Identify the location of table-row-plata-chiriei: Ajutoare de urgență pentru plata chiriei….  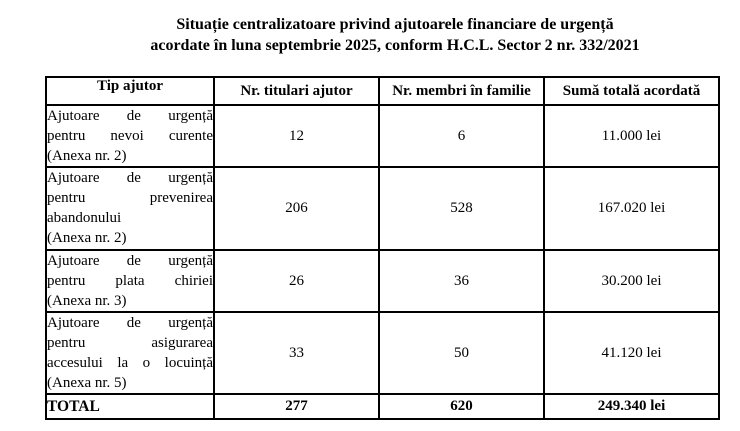
(382, 281).